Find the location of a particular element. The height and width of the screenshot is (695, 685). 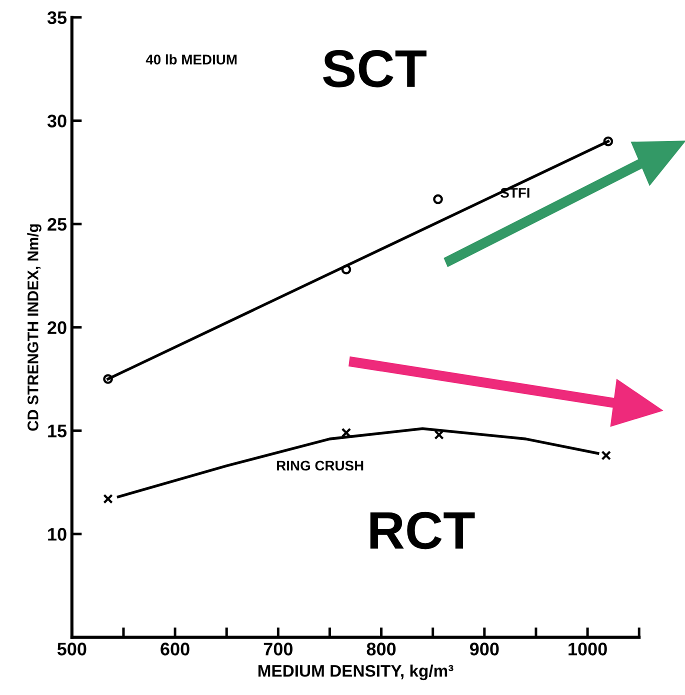

x-tick-label: 600 is located at coordinates (175, 649).